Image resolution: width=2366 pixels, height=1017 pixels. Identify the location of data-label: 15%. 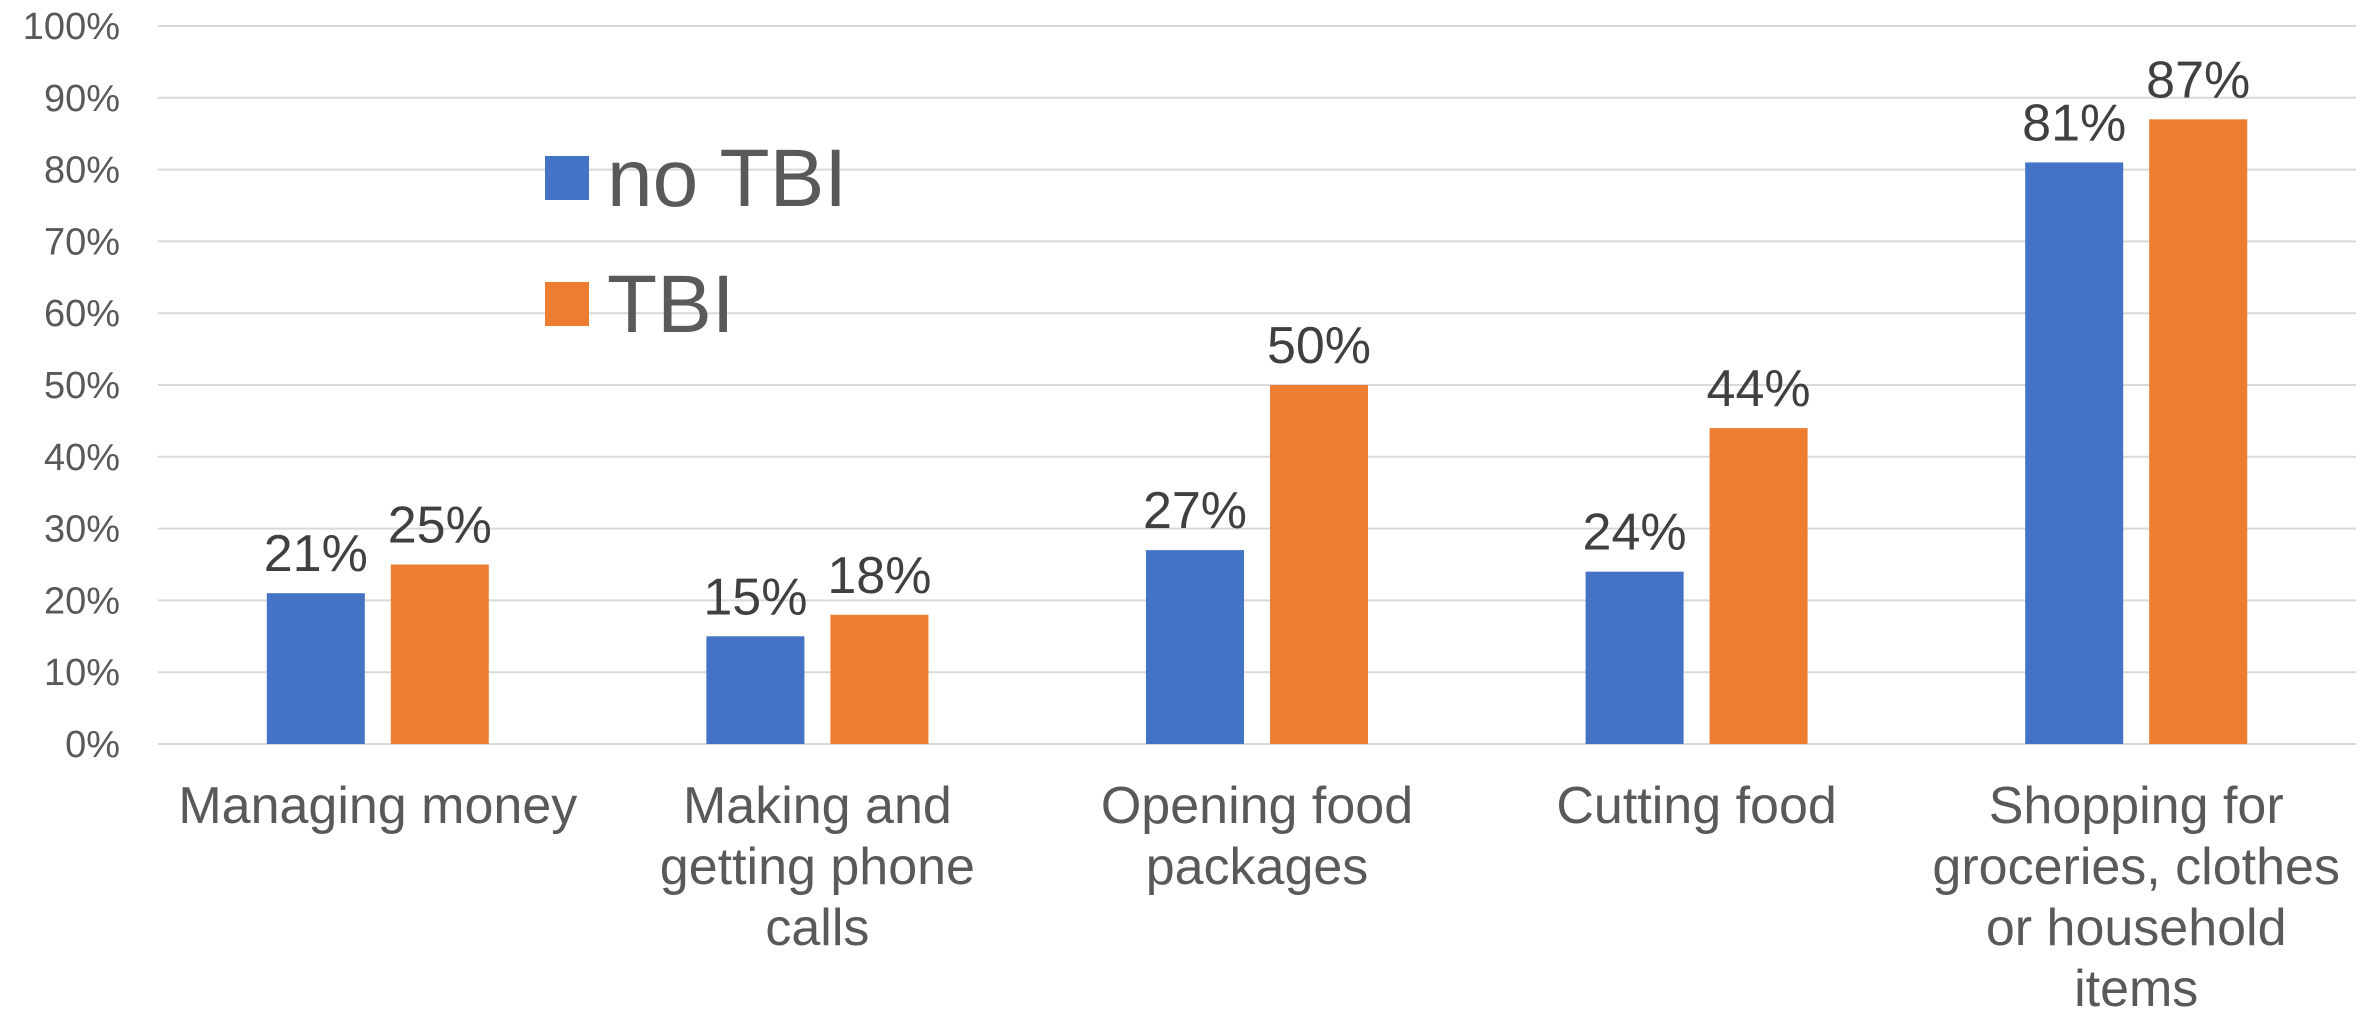
(755, 597).